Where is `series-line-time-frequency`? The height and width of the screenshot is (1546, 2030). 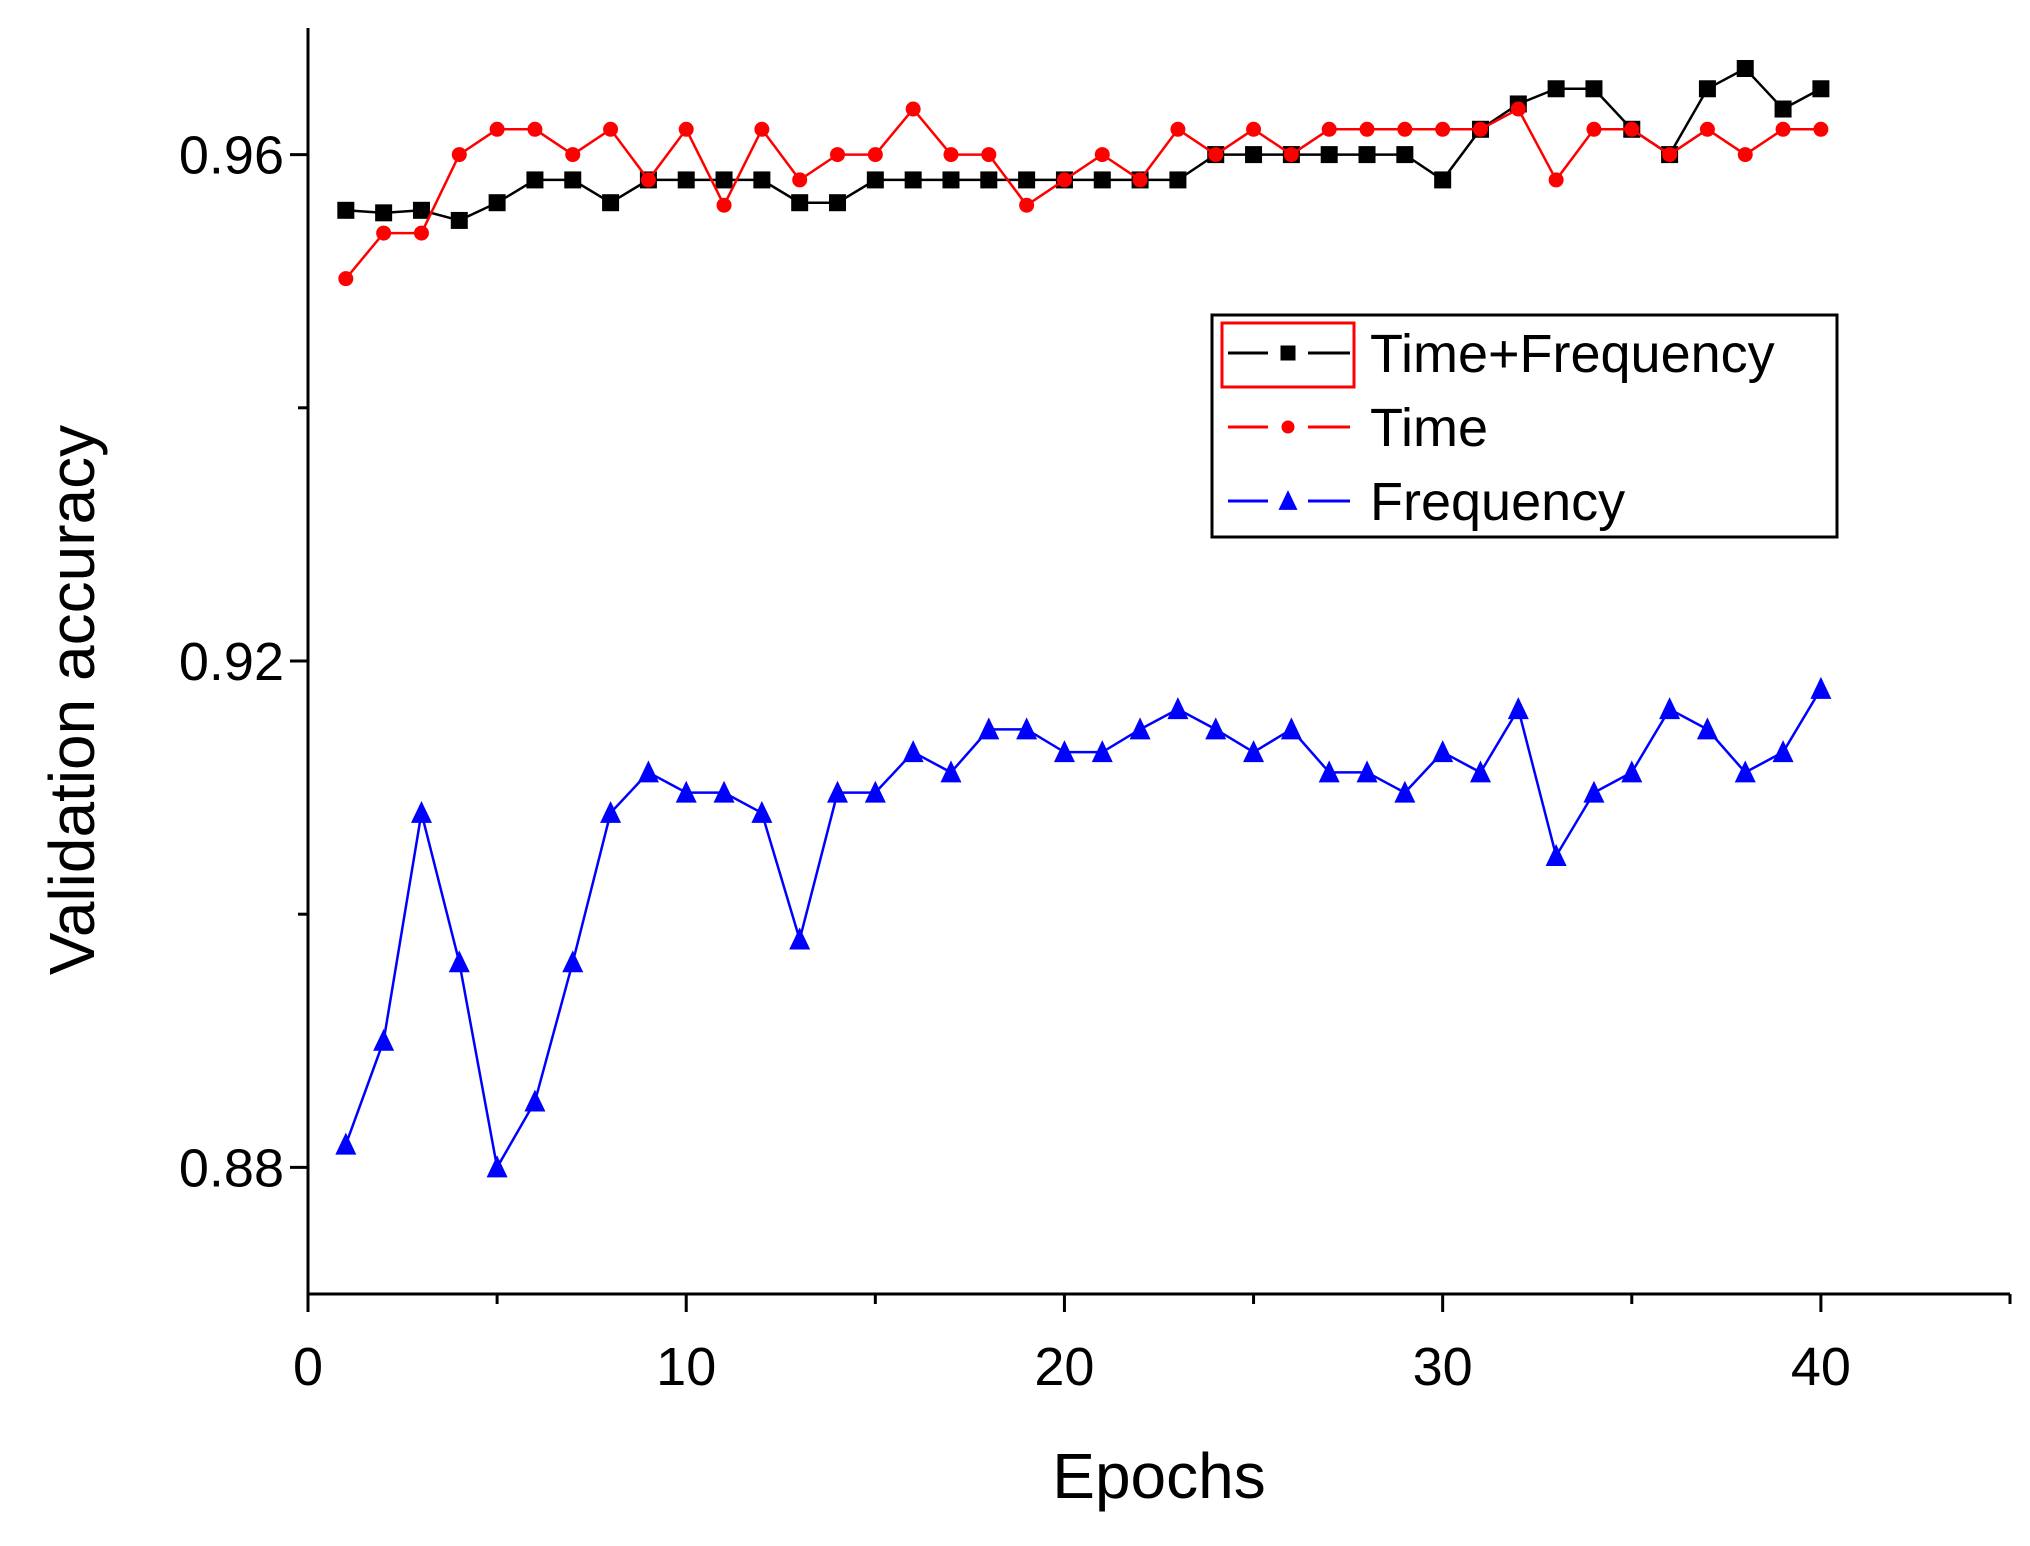
series-line-time-frequency is located at coordinates (1083, 144).